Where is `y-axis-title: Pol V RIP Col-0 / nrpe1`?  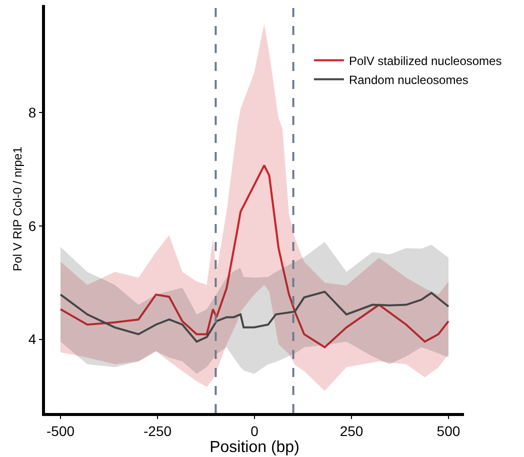 y-axis-title: Pol V RIP Col-0 / nrpe1 is located at coordinates (17, 209).